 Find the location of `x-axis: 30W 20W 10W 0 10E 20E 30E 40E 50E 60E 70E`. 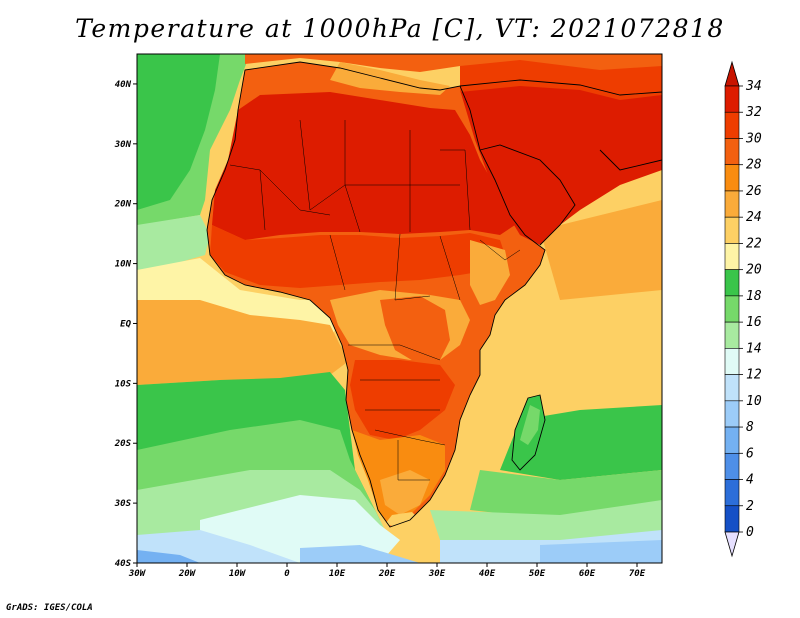

x-axis: 30W 20W 10W 0 10E 20E 30E 40E 50E 60E 70E is located at coordinates (387, 571).